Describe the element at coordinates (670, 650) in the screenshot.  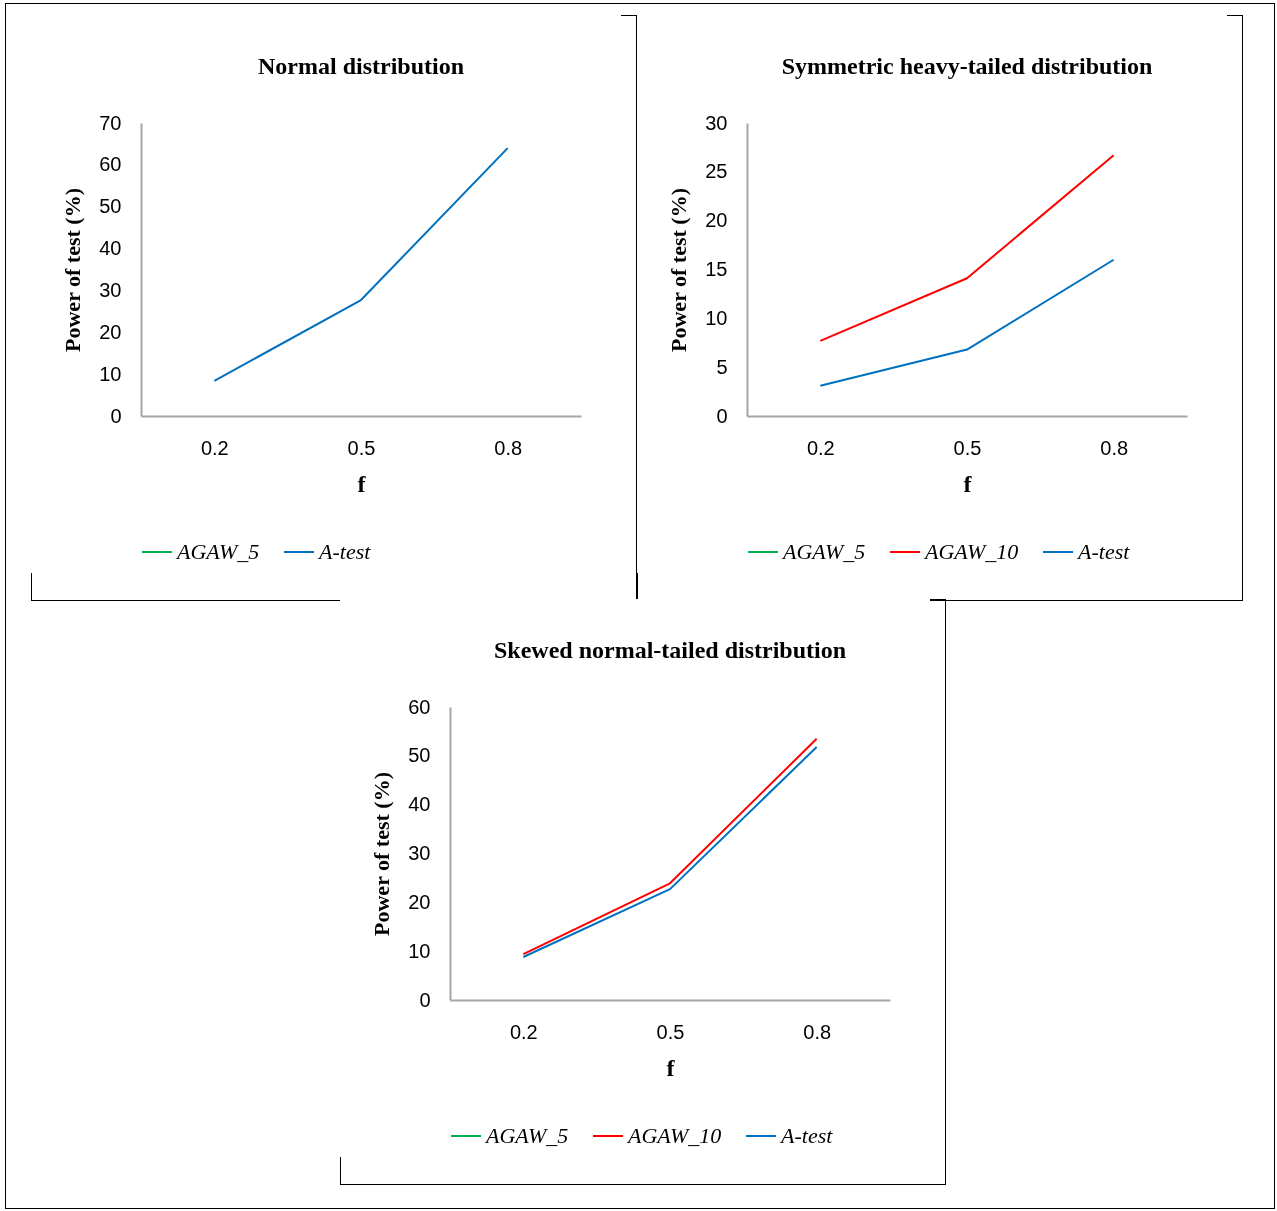
I see `chart-title: Skewed normal-tailed distribution` at that location.